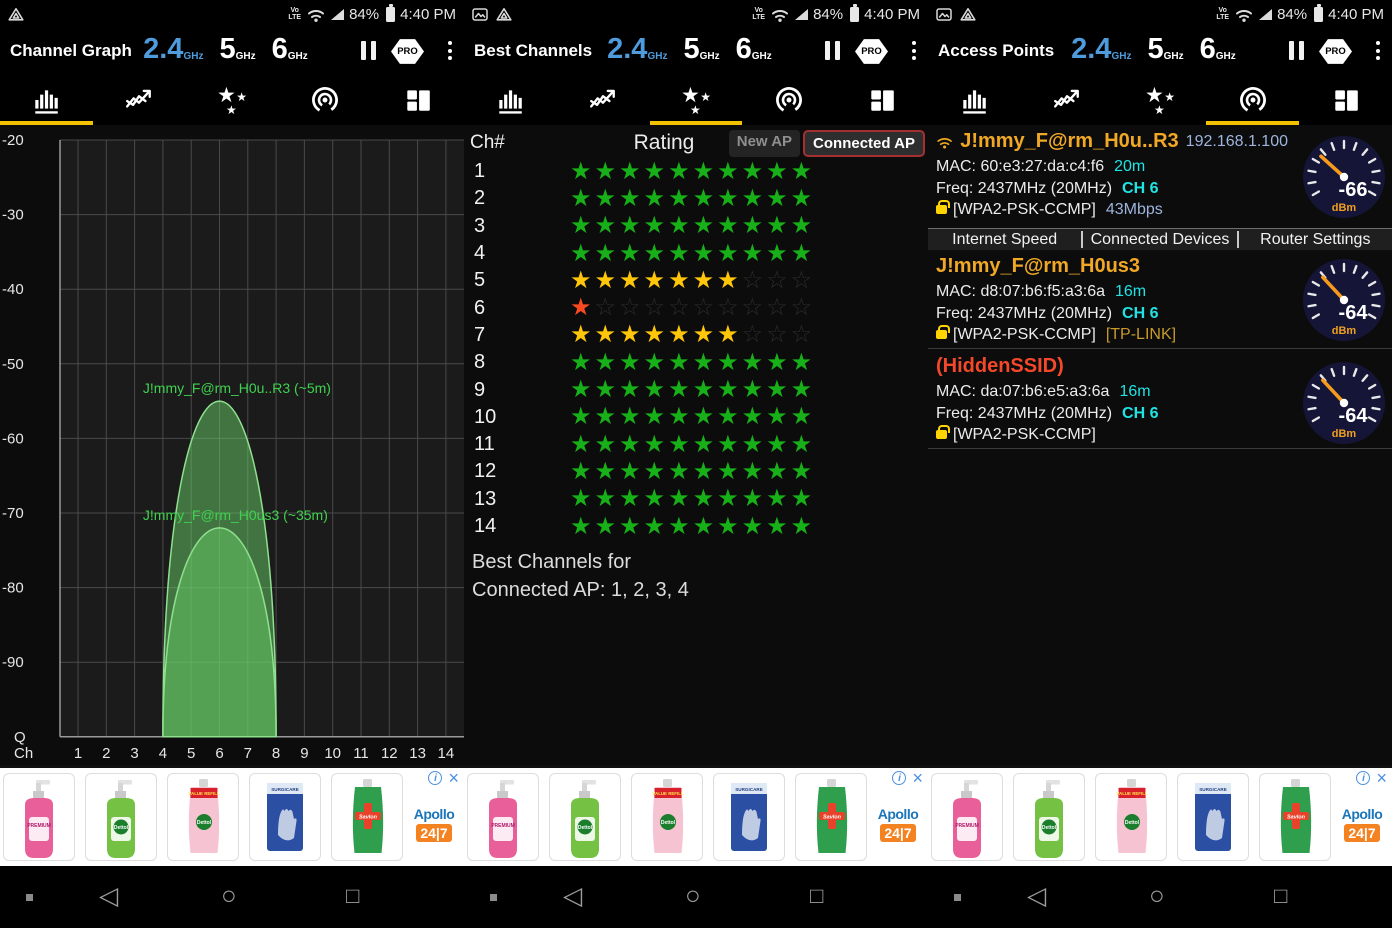  I want to click on rating-row: 6 ★☆☆☆☆☆☆☆☆☆, so click(696, 307).